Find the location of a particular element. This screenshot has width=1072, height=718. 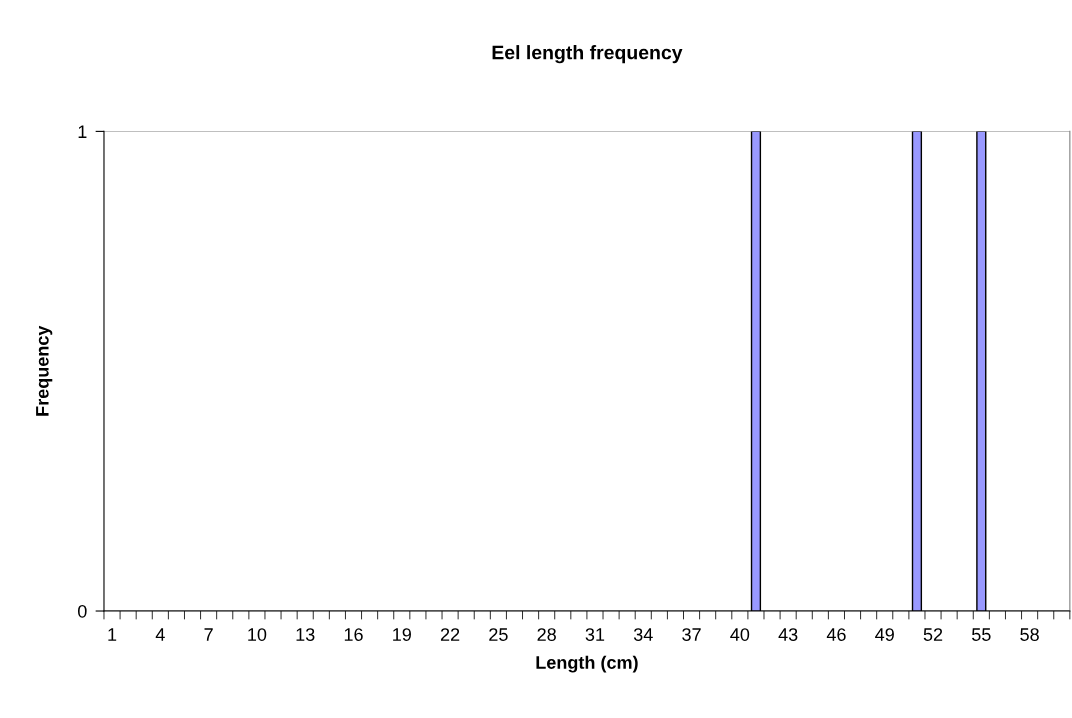

x-tick-label: 31 is located at coordinates (595, 634).